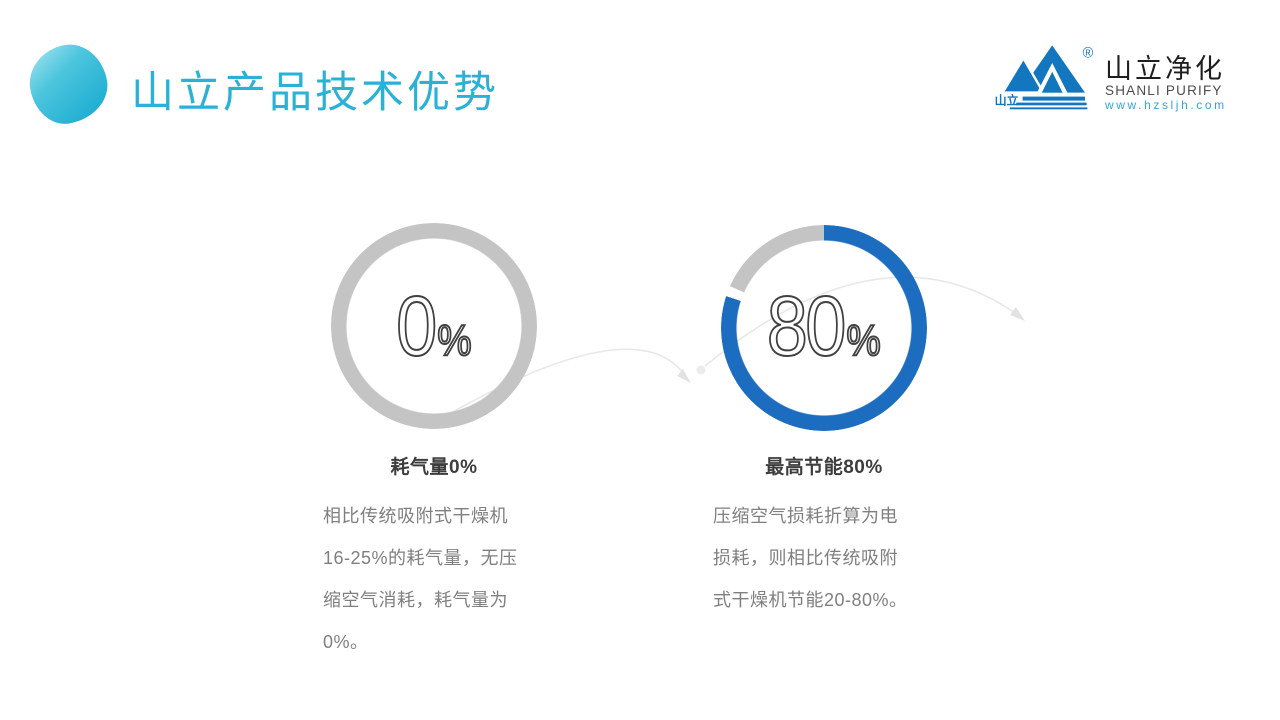  I want to click on stat-description: 相比传统吸附式干燥机 16-25%的耗气量，无压 缩空气消耗，耗气量为 0%。, so click(420, 579).